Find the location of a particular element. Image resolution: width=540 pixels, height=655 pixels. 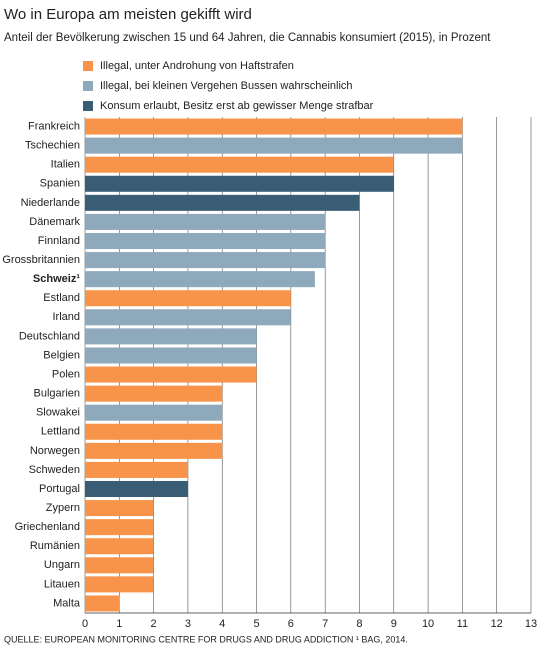

y-tick-label: Portugal is located at coordinates (59, 489).